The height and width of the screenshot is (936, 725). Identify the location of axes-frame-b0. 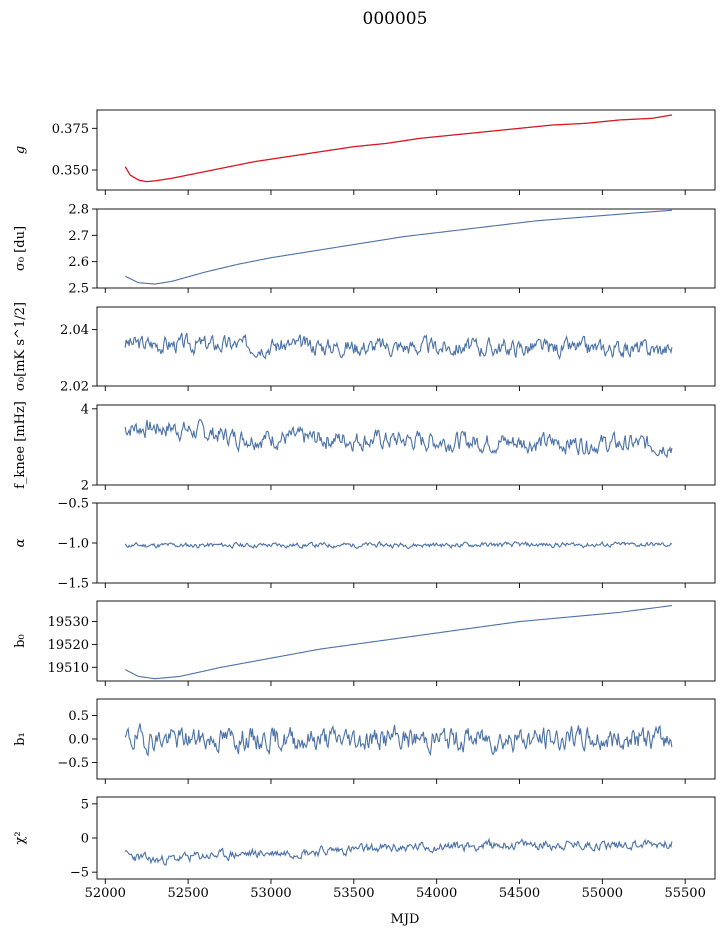
(406, 641).